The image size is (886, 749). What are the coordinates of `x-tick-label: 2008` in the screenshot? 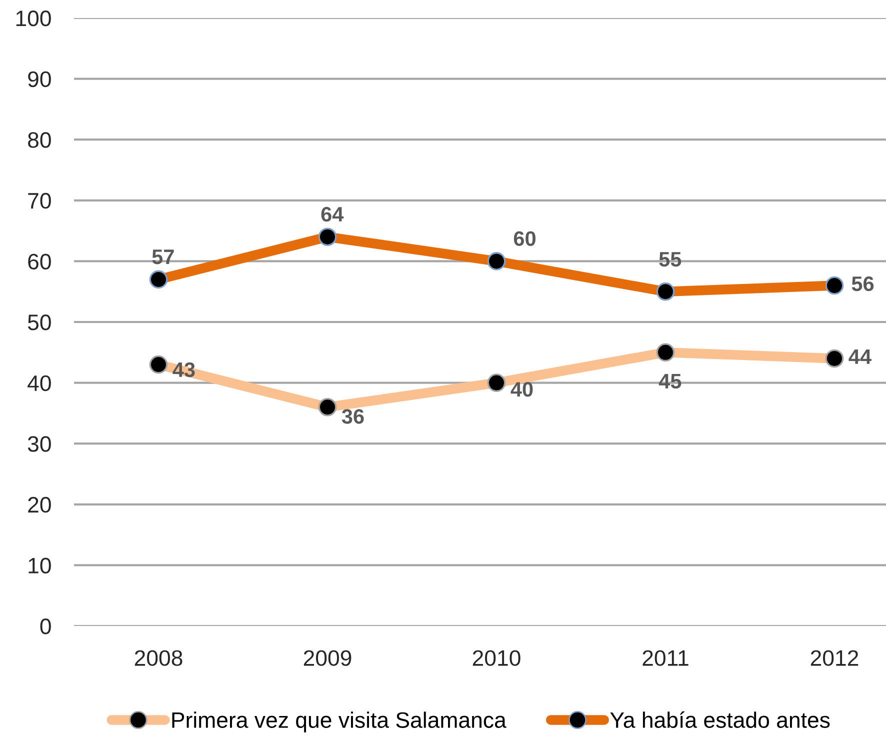 It's located at (158, 658).